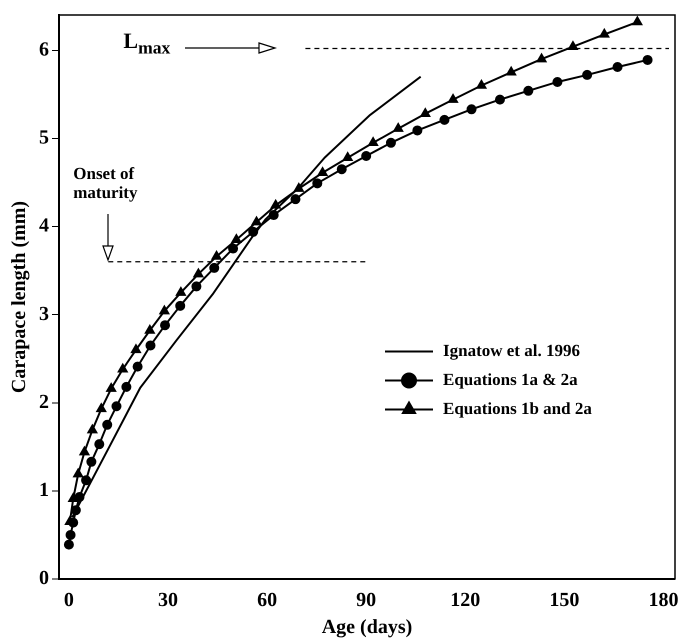  What do you see at coordinates (267, 600) in the screenshot?
I see `x-tick-label: 60` at bounding box center [267, 600].